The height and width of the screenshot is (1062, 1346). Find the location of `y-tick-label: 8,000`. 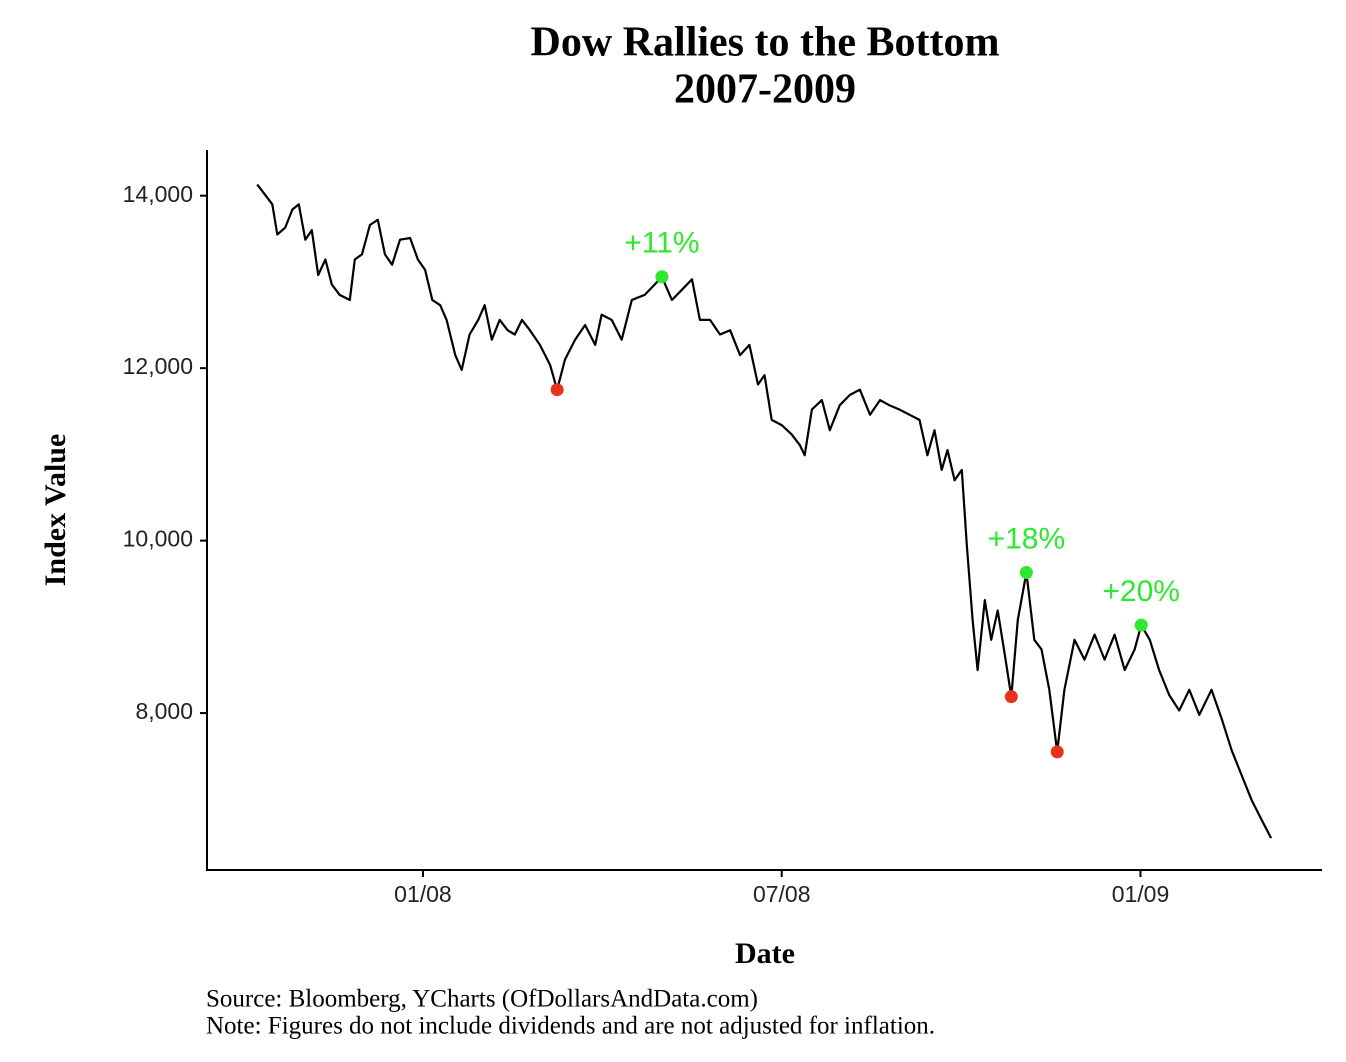

y-tick-label: 8,000 is located at coordinates (164, 711).